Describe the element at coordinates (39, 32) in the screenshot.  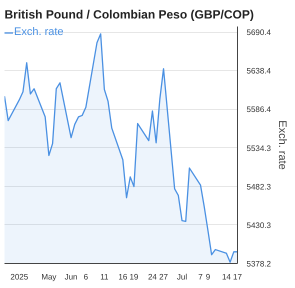
I see `legend-label: Exch. rate` at that location.